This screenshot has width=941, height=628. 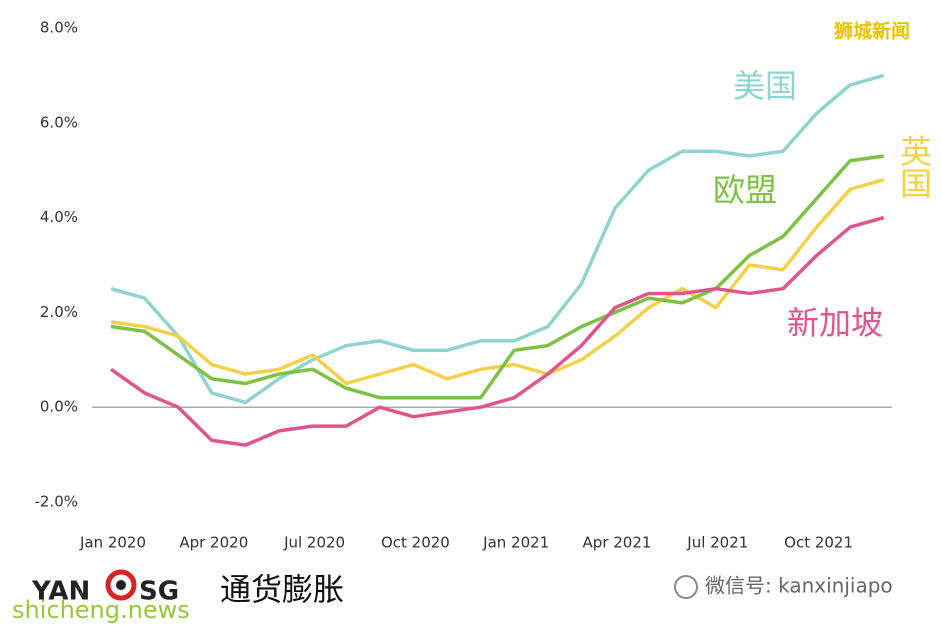 What do you see at coordinates (282, 591) in the screenshot?
I see `caption: 通货膨胀` at bounding box center [282, 591].